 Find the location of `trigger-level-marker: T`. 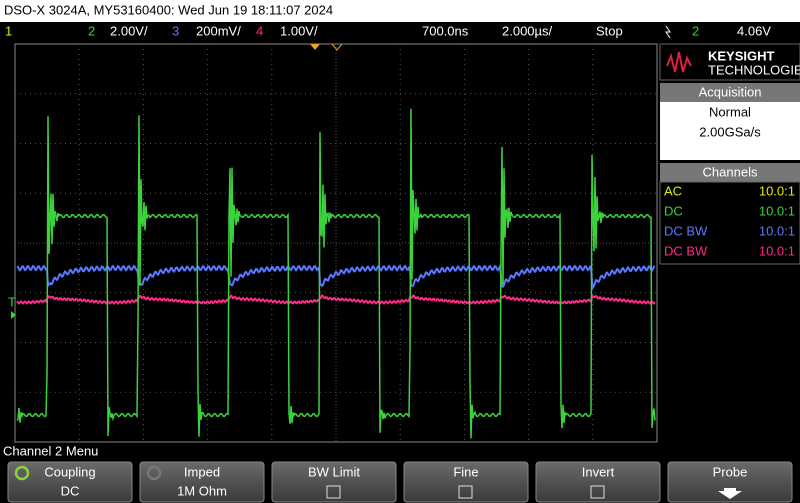

trigger-level-marker: T is located at coordinates (12, 301).